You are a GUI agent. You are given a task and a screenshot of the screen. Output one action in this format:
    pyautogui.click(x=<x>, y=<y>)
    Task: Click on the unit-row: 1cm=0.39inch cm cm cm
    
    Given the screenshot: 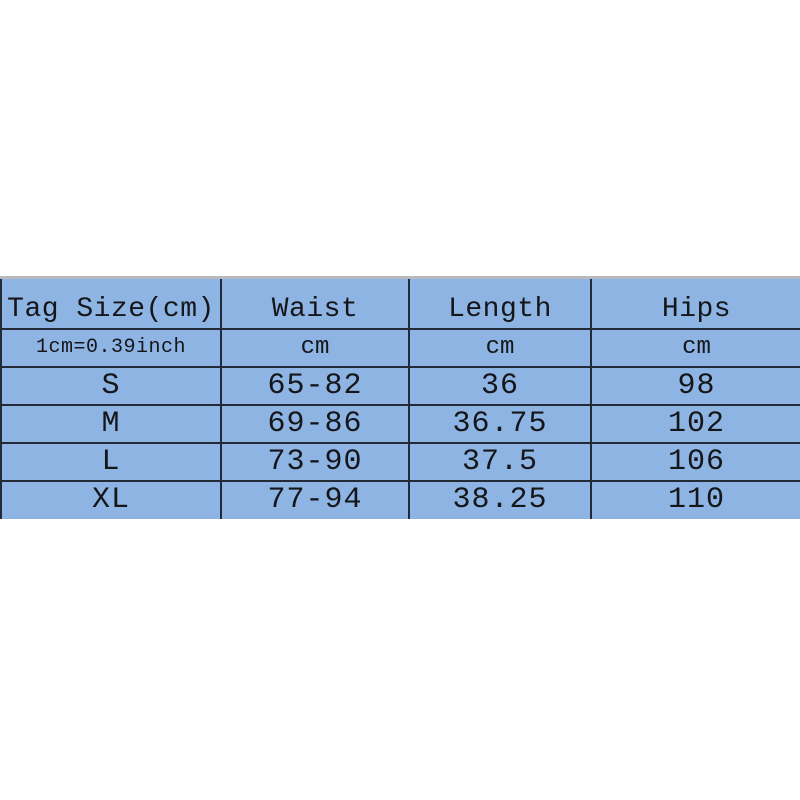 What is the action you would take?
    pyautogui.click(x=400, y=348)
    